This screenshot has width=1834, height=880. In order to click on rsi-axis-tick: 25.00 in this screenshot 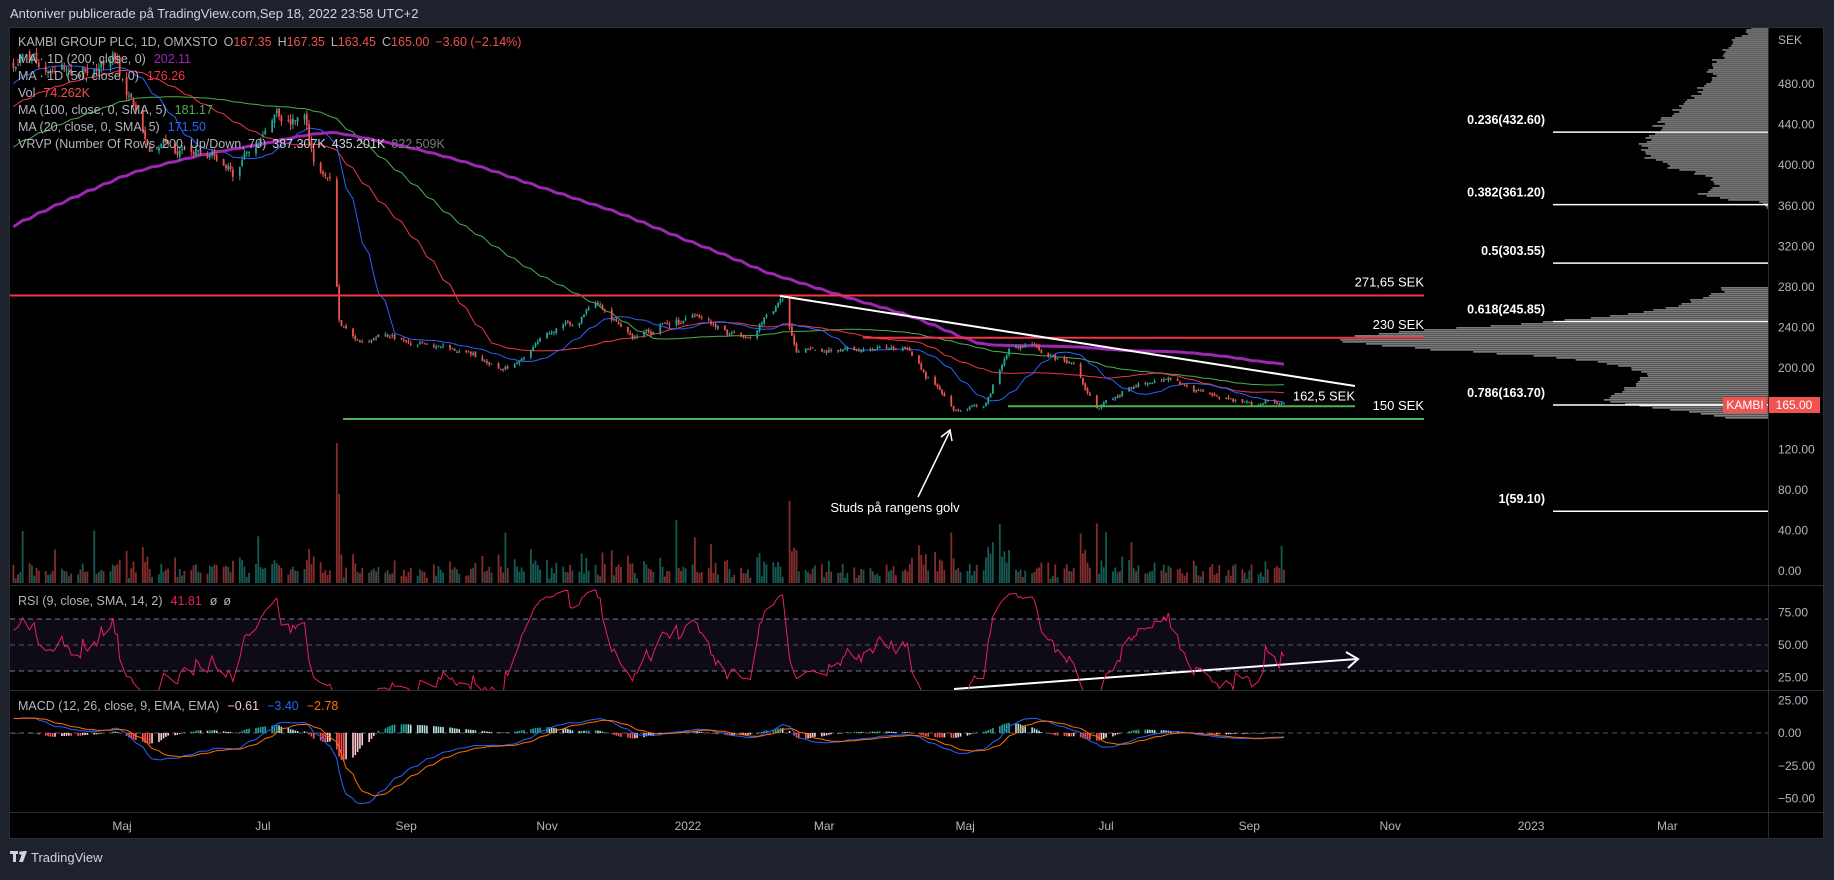, I will do `click(1793, 678)`.